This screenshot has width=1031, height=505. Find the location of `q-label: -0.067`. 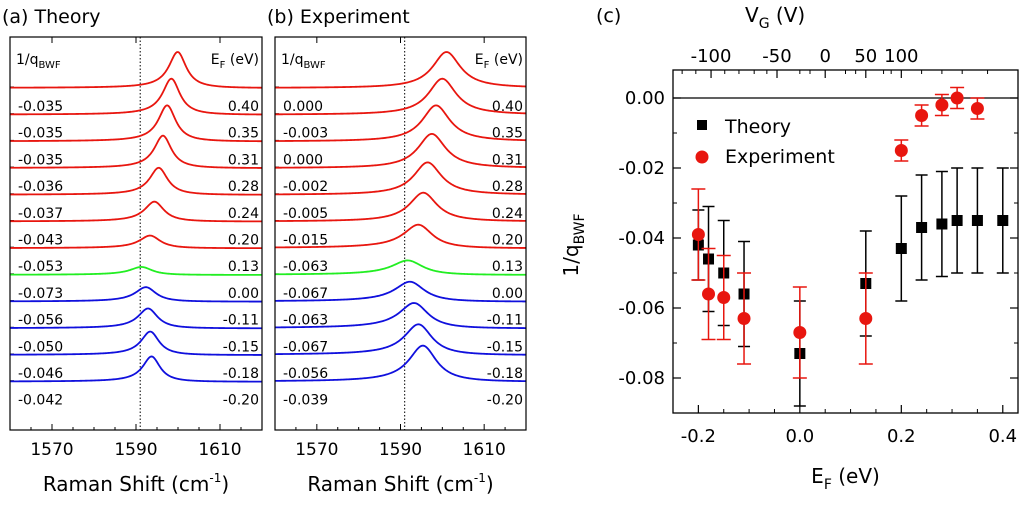

q-label: -0.067 is located at coordinates (305, 294).